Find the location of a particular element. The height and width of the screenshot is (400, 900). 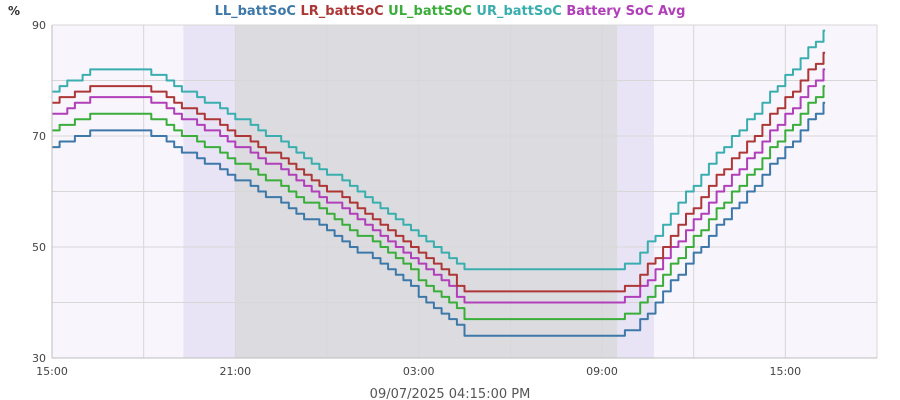

y-tick-label: 30 is located at coordinates (39, 358).